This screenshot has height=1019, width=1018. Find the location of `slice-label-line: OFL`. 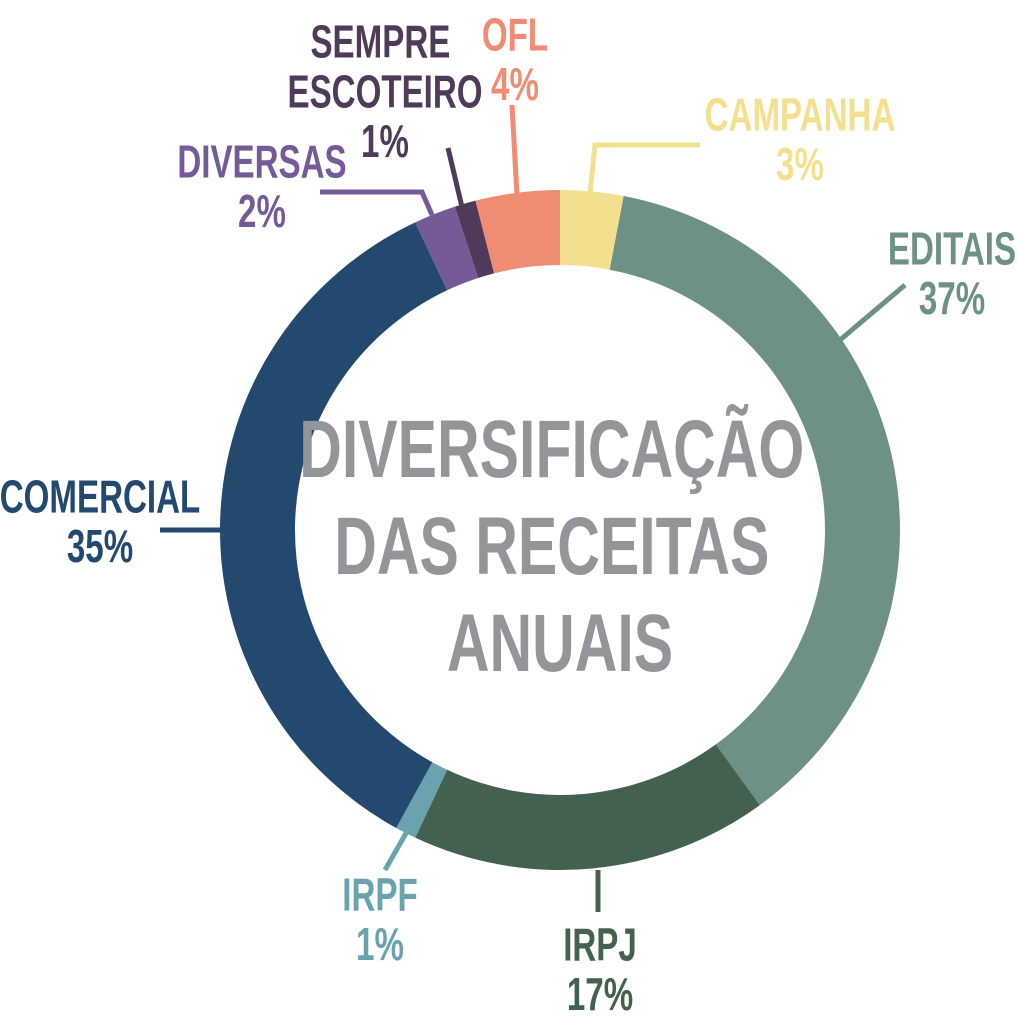

slice-label-line: OFL is located at coordinates (515, 35).